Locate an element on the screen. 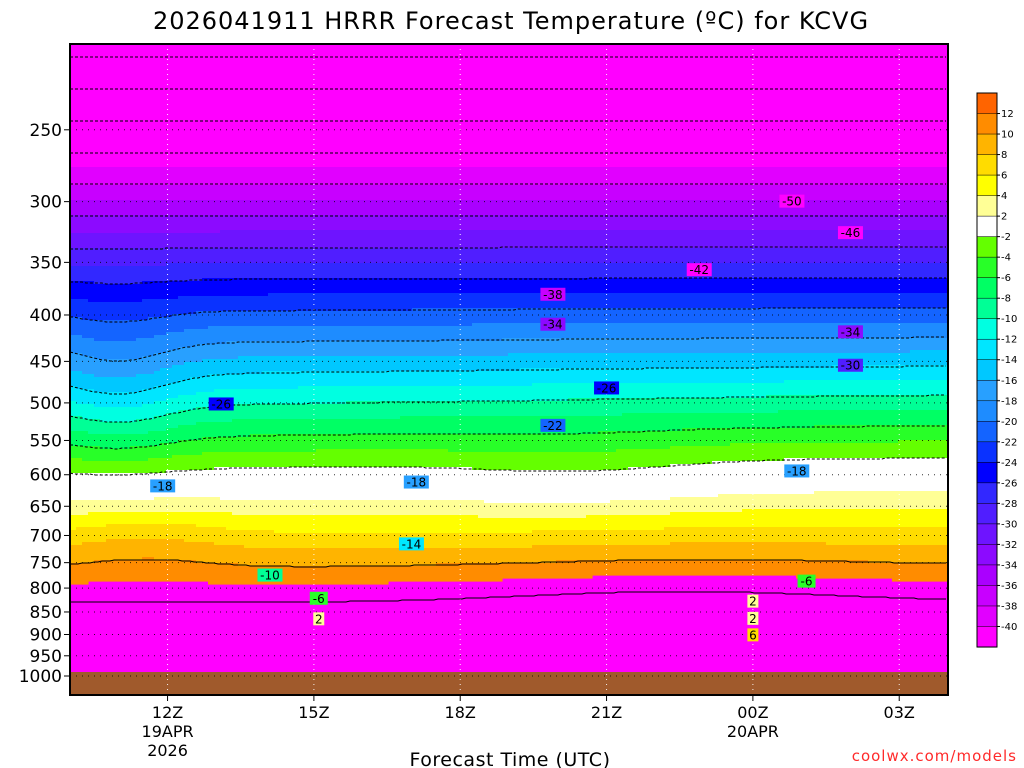 The image size is (1024, 768). colorbar-label: -40 is located at coordinates (1009, 627).